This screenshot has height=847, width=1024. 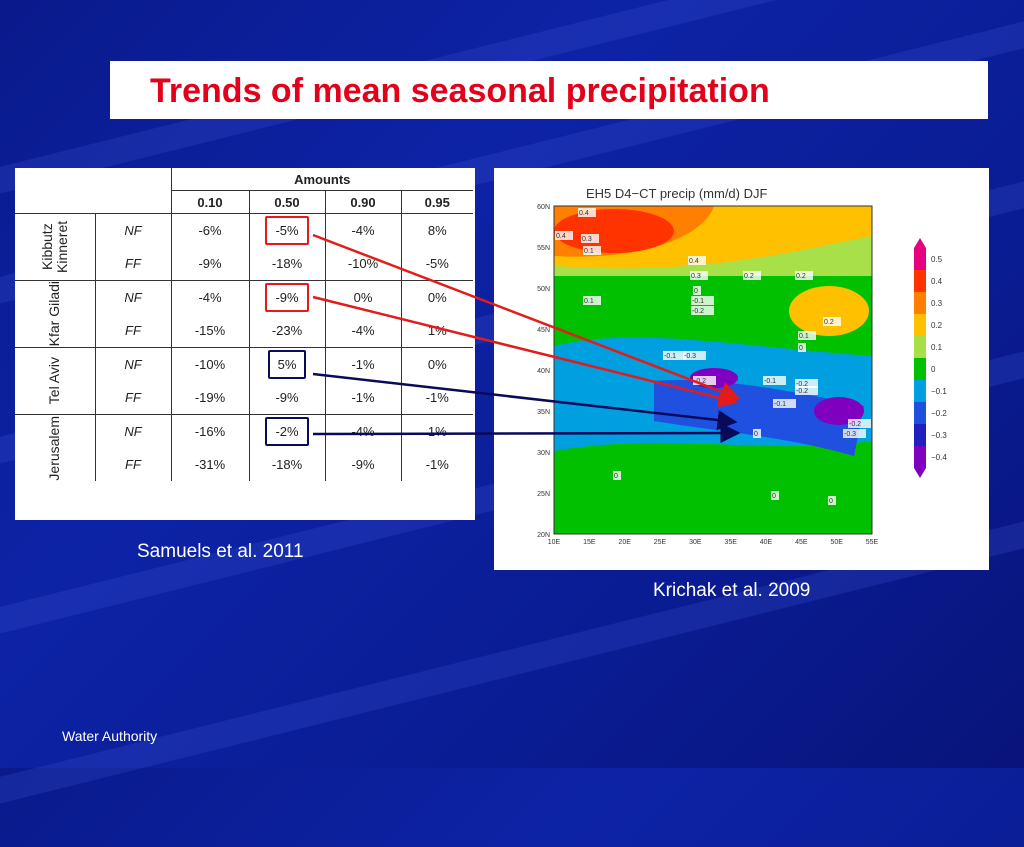 I want to click on lon-tick: 35E, so click(x=730, y=542).